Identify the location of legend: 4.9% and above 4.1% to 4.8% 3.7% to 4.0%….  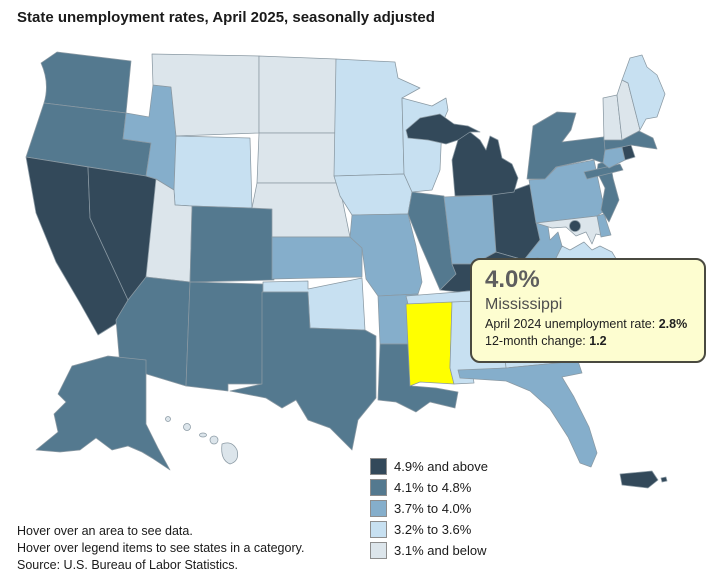
(429, 510).